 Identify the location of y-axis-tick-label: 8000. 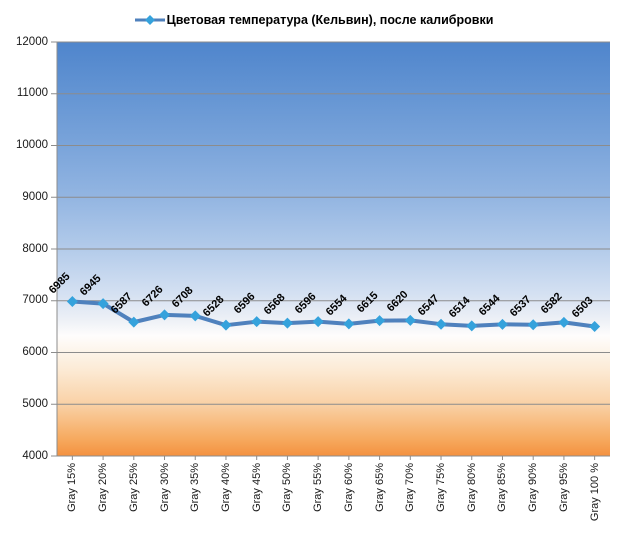
(35, 248).